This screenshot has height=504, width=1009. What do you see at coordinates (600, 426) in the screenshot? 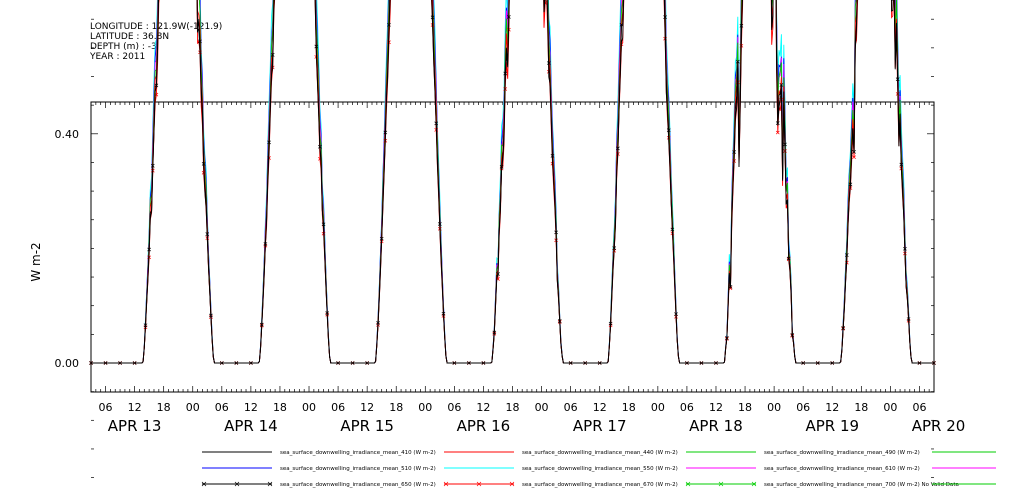
I see `x-day-label: APR 17` at bounding box center [600, 426].